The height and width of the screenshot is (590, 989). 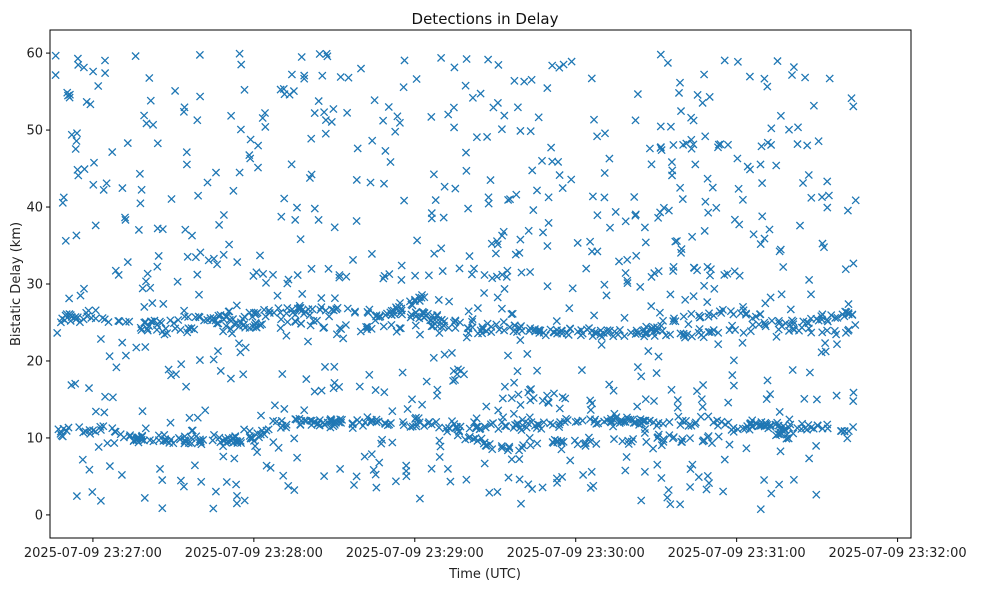 I want to click on y-axis: 0 10 20 30 40 50 60, so click(x=38, y=285).